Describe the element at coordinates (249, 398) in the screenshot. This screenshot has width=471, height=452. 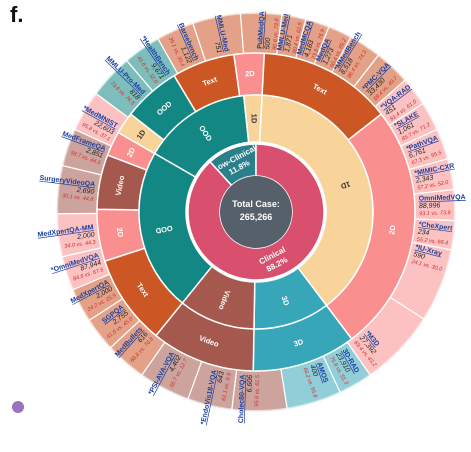
I see `dataset-label-16: Cholec80-VQA 6,606 95.9 vs. 61.5` at that location.